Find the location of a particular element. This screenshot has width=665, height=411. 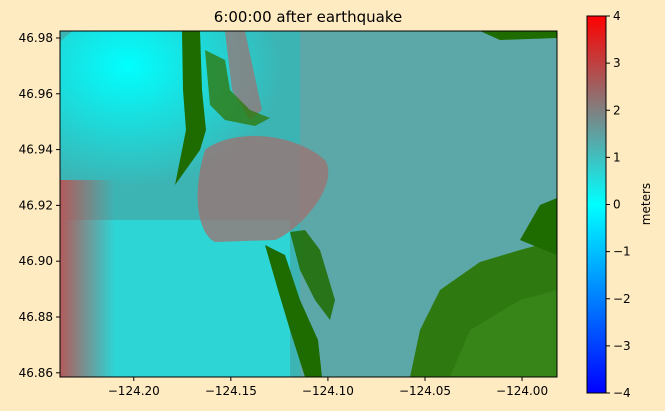

south-marsh-land is located at coordinates (312, 275).